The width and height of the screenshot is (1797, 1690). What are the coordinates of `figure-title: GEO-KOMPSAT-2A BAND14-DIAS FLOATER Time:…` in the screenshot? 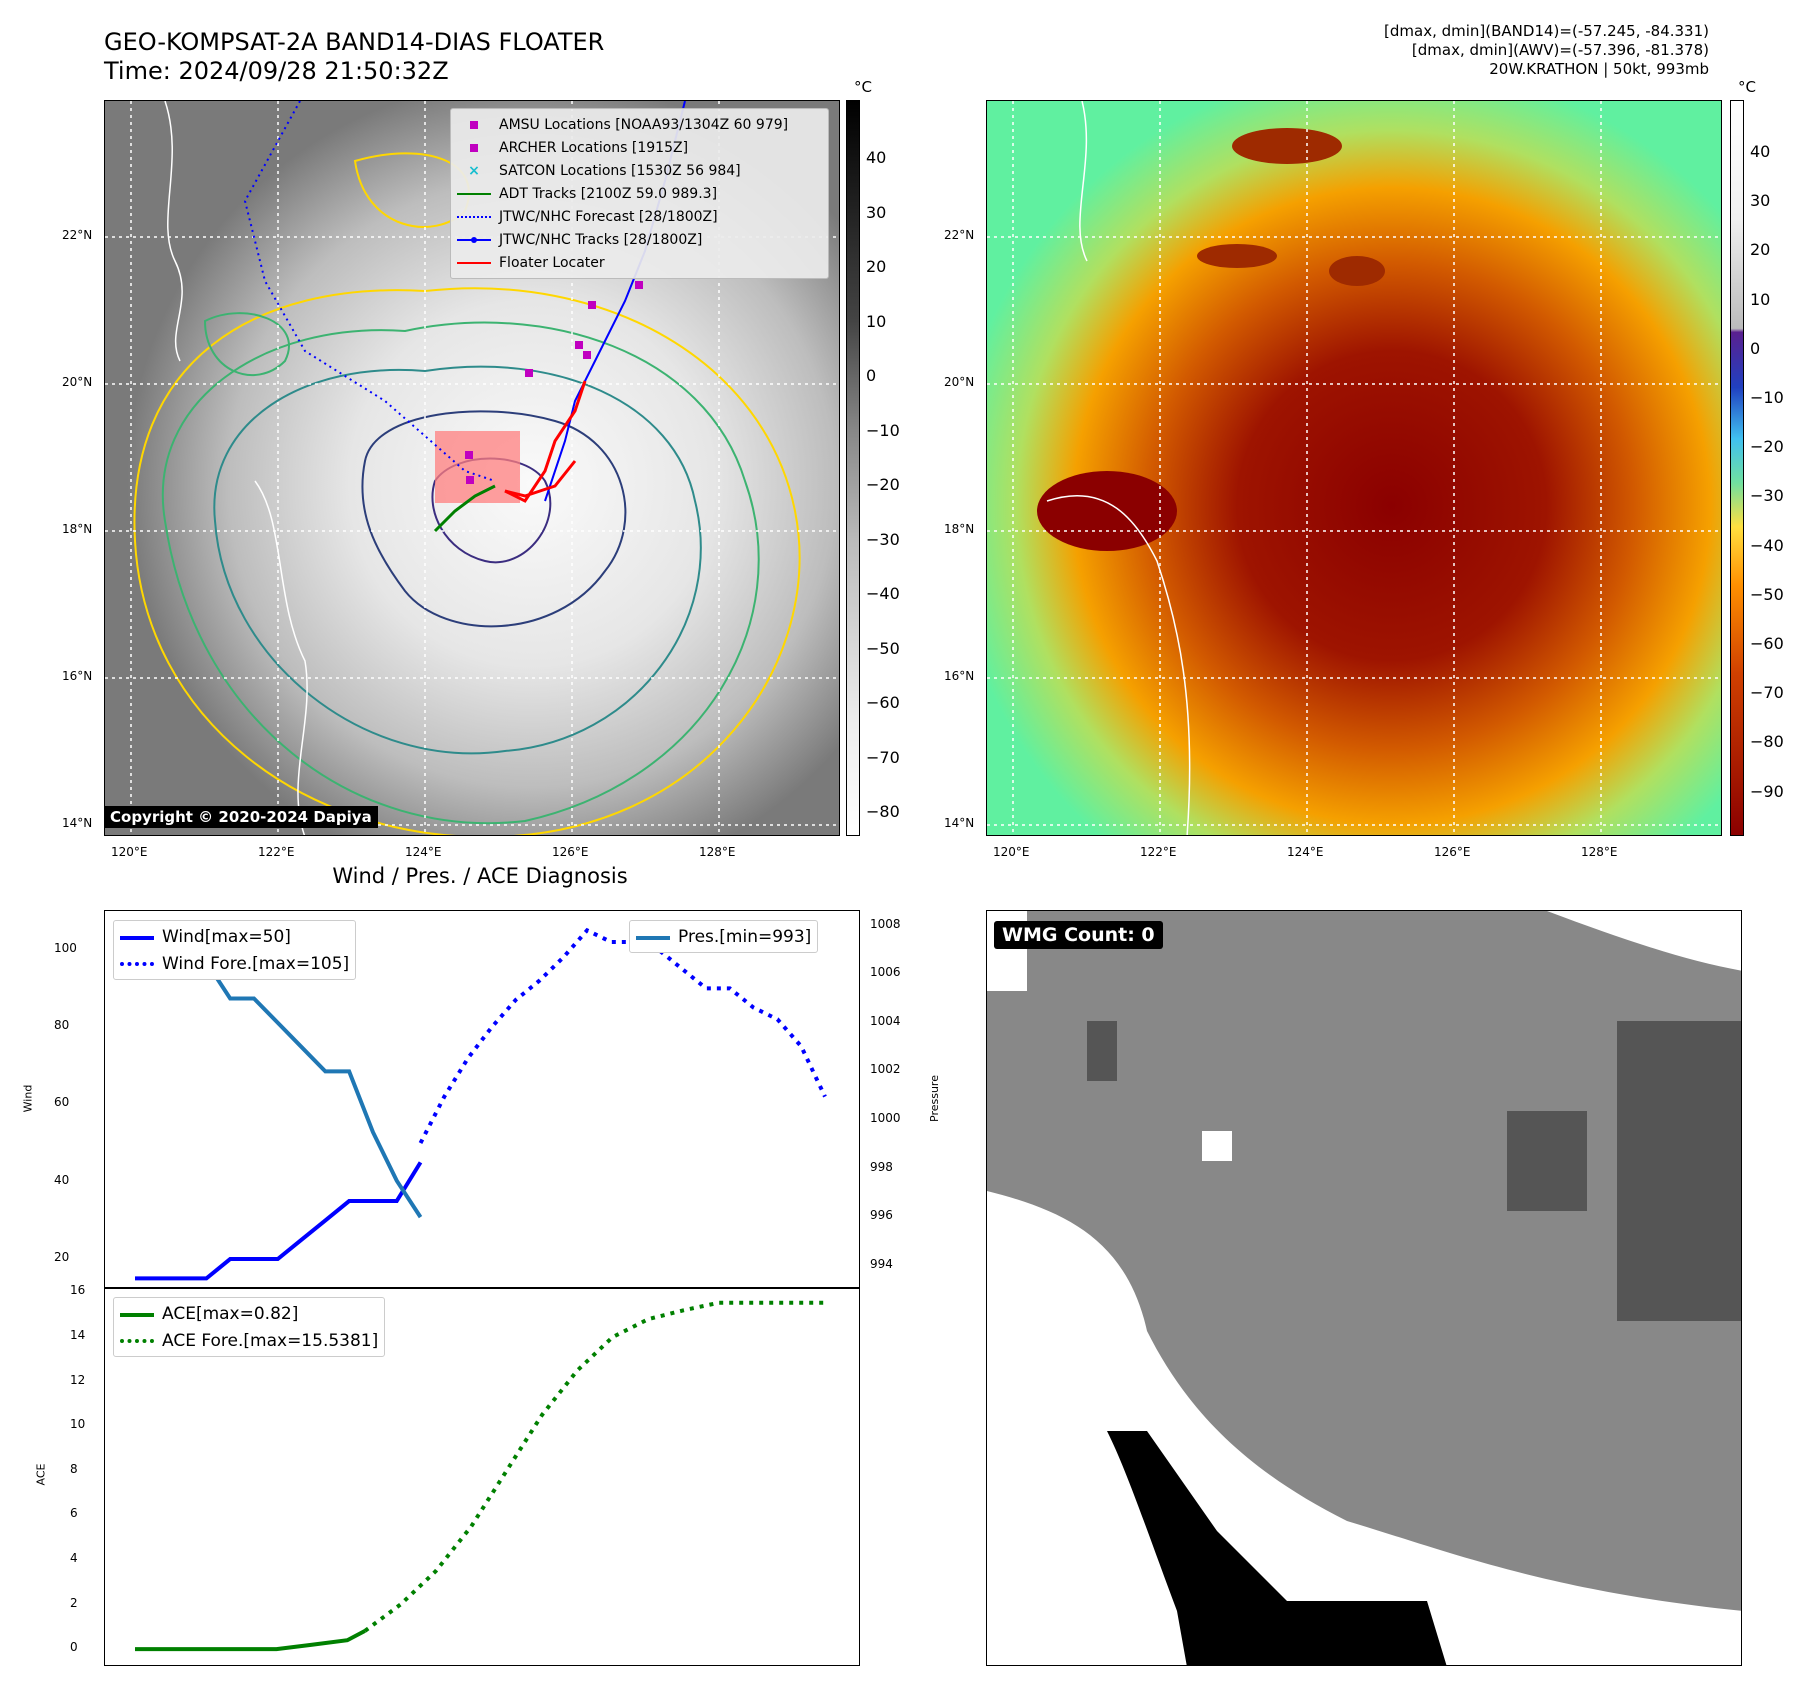 It's located at (354, 56).